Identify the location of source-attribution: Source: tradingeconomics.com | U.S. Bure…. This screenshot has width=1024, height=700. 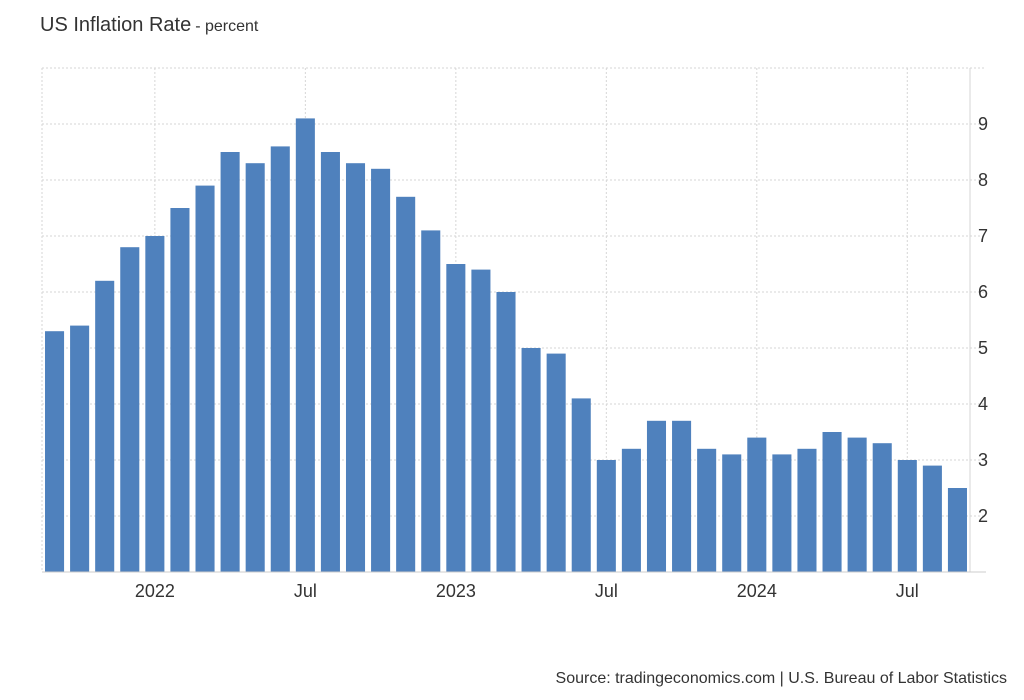
(781, 678).